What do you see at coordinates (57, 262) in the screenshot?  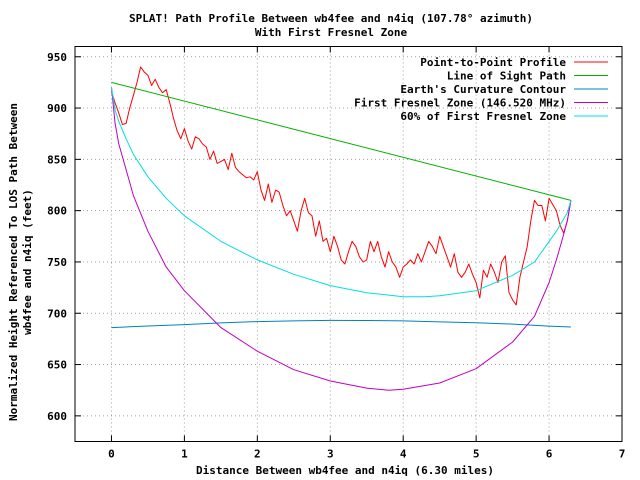 I see `y-tick-label: 750` at bounding box center [57, 262].